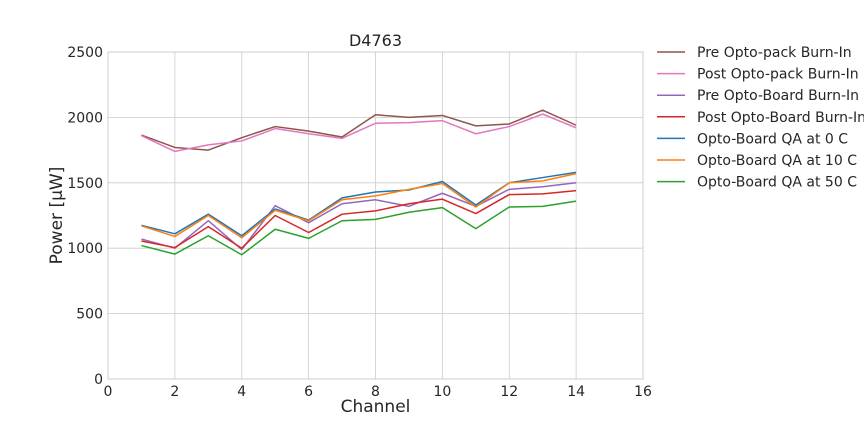 The image size is (864, 432). What do you see at coordinates (778, 96) in the screenshot?
I see `legend-label: Pre Opto-Board Burn-In` at bounding box center [778, 96].